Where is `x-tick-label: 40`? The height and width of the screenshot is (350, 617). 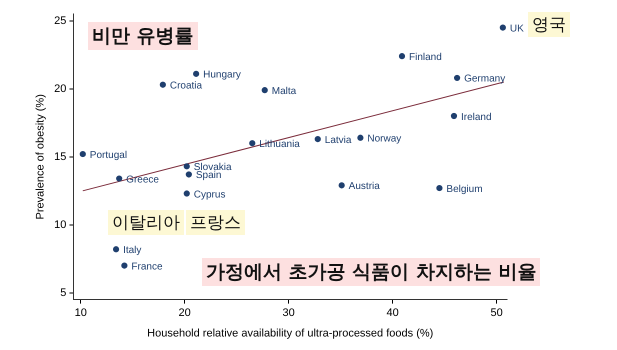 x-tick-label: 40 is located at coordinates (392, 313).